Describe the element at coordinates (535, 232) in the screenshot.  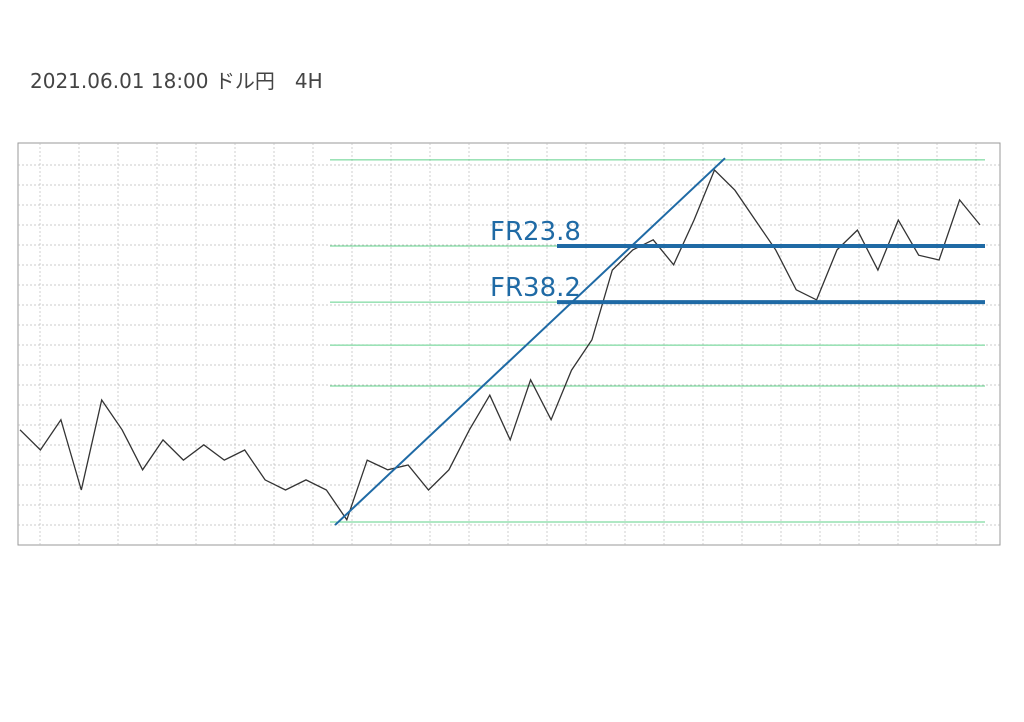
I see `fr-label: FR23.8` at that location.